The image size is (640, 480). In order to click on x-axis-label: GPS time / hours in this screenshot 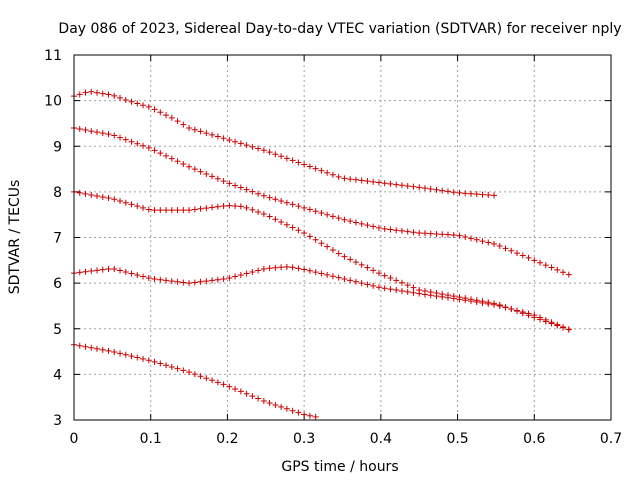, I will do `click(339, 467)`.